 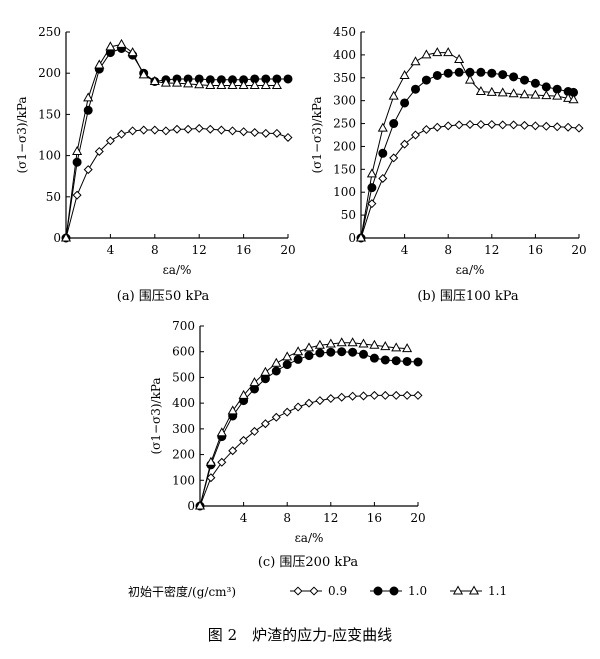 I want to click on y-tick-label: 250, so click(x=344, y=124).